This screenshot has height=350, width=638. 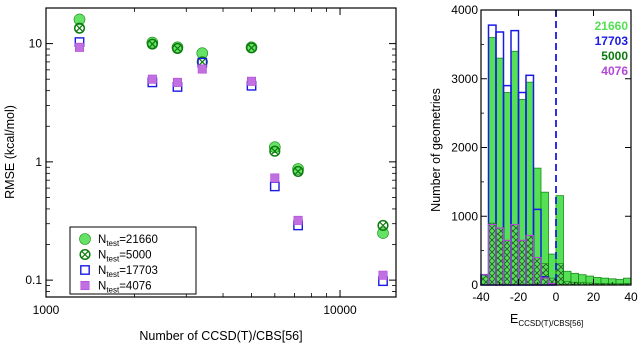 I want to click on scatter-point-s1-6-ring, so click(x=298, y=171).